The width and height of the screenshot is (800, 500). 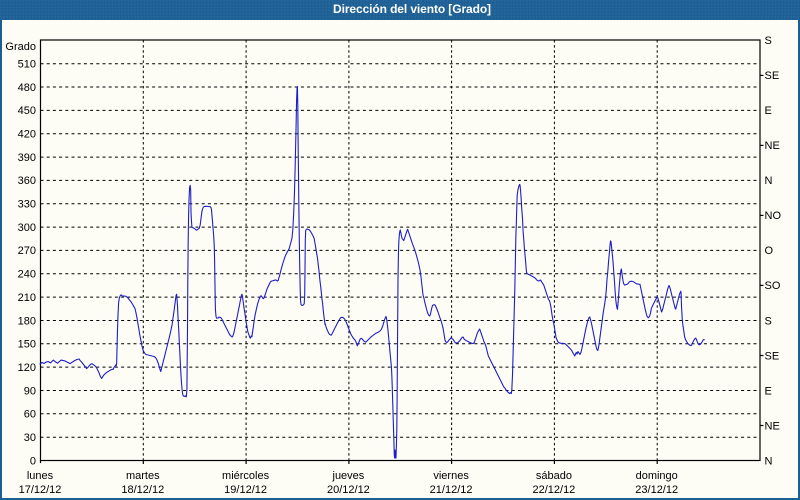 I want to click on svg-text: 450, so click(x=27, y=111).